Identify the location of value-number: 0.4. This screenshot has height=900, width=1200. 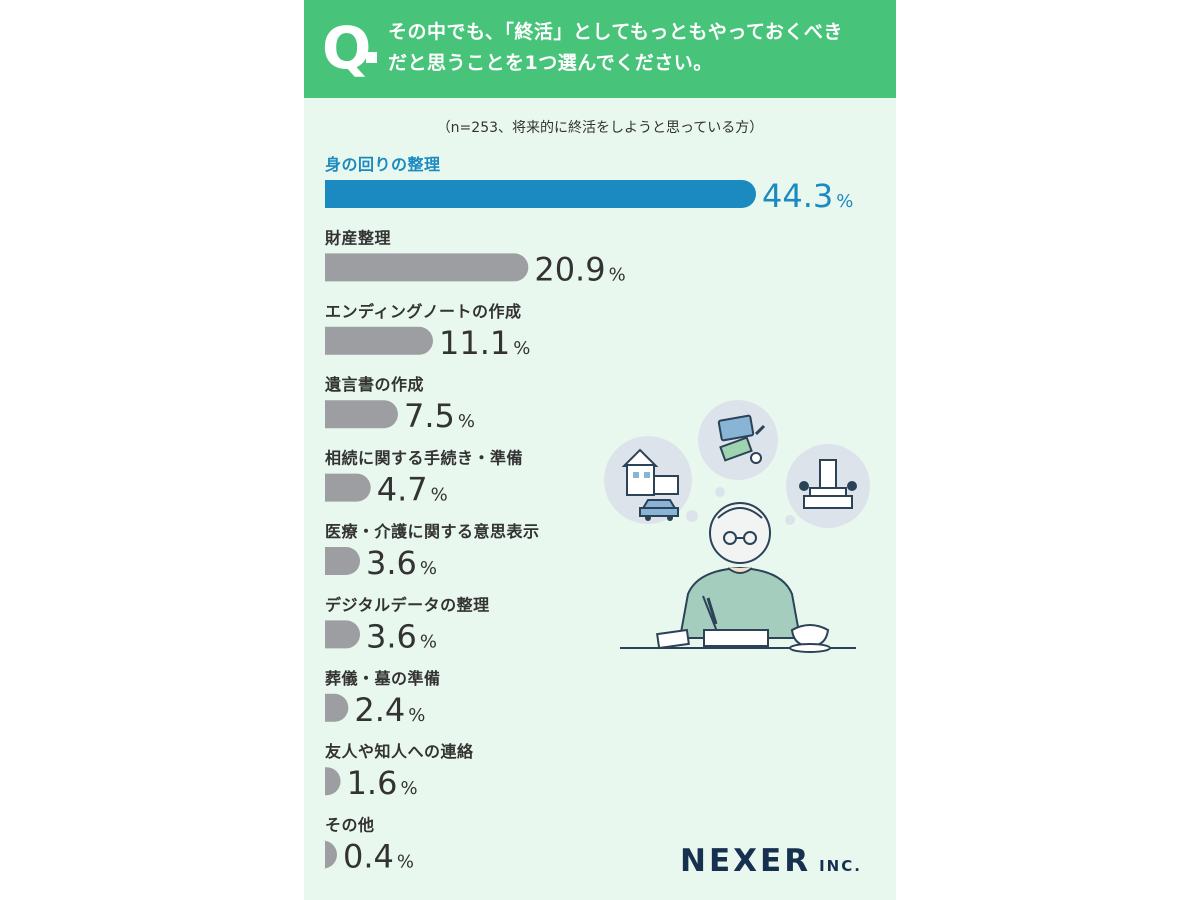
(368, 857).